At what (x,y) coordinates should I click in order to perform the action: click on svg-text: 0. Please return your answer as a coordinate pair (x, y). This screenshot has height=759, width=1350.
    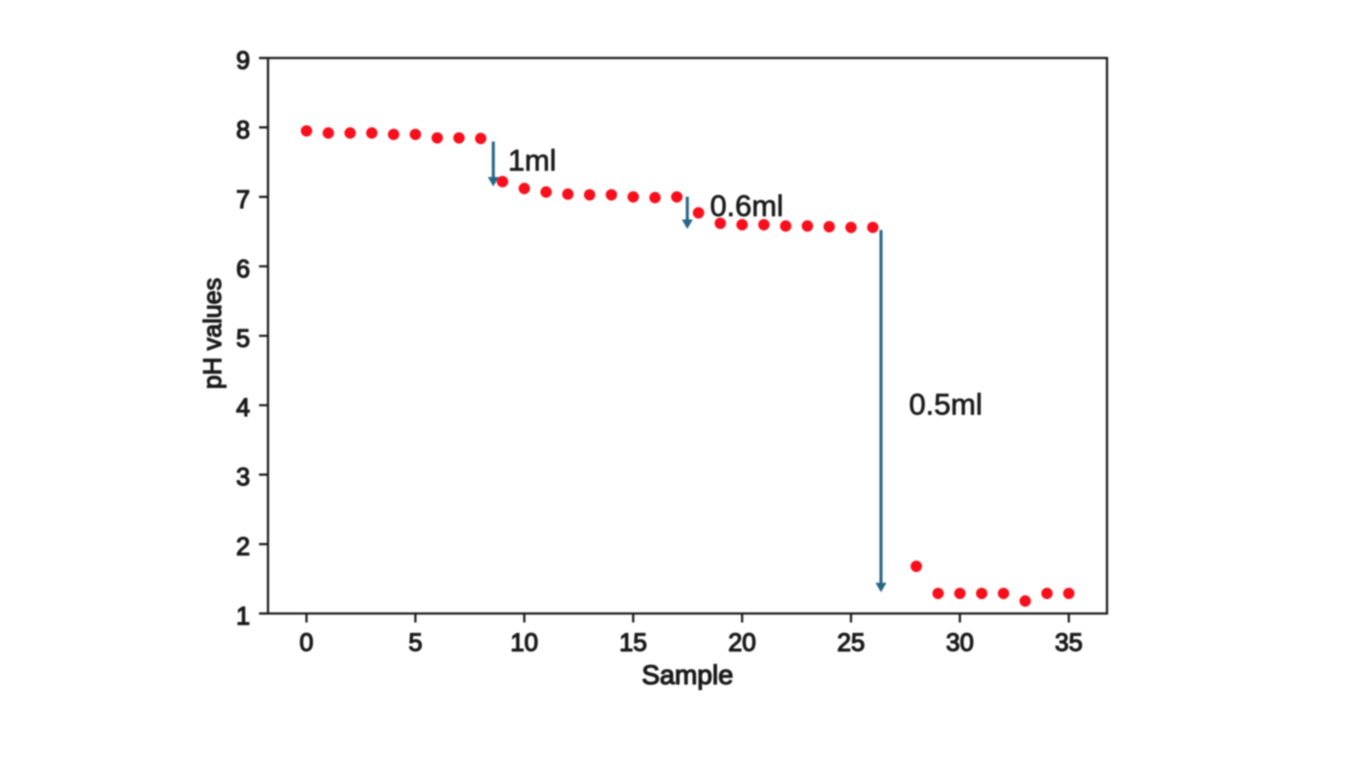
    Looking at the image, I should click on (307, 643).